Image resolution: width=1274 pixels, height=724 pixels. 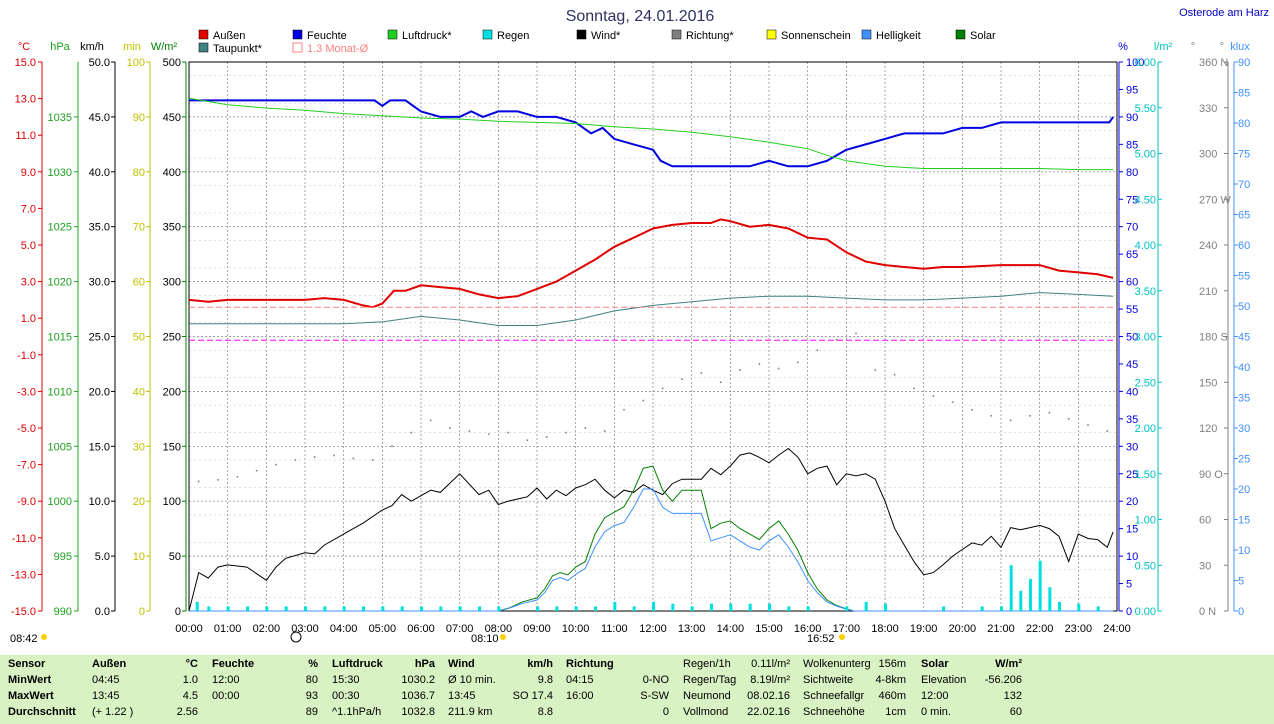 What do you see at coordinates (344, 629) in the screenshot?
I see `tick-x: 04:00` at bounding box center [344, 629].